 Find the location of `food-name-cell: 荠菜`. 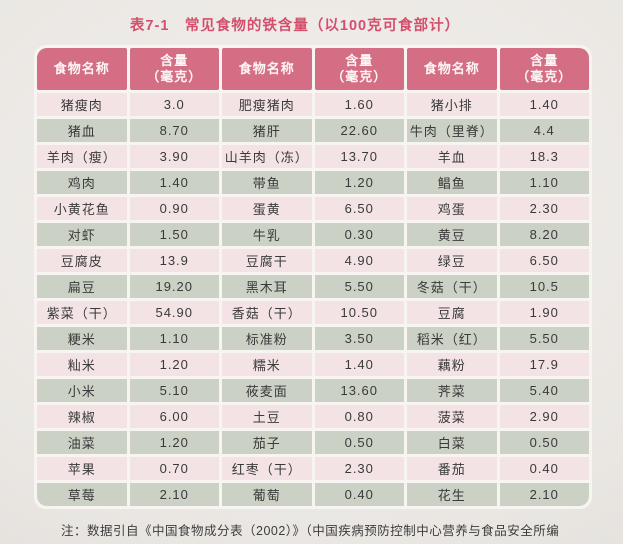

food-name-cell: 荠菜 is located at coordinates (452, 390).